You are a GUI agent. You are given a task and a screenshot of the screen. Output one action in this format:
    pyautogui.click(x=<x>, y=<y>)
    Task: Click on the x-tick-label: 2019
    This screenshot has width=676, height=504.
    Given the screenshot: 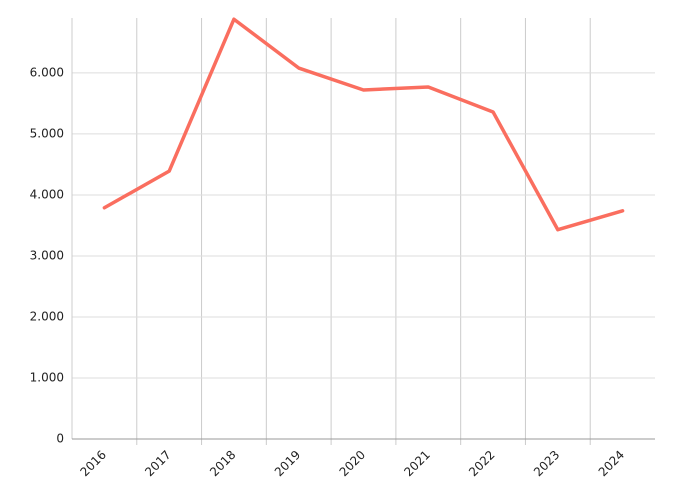 What is the action you would take?
    pyautogui.click(x=287, y=463)
    